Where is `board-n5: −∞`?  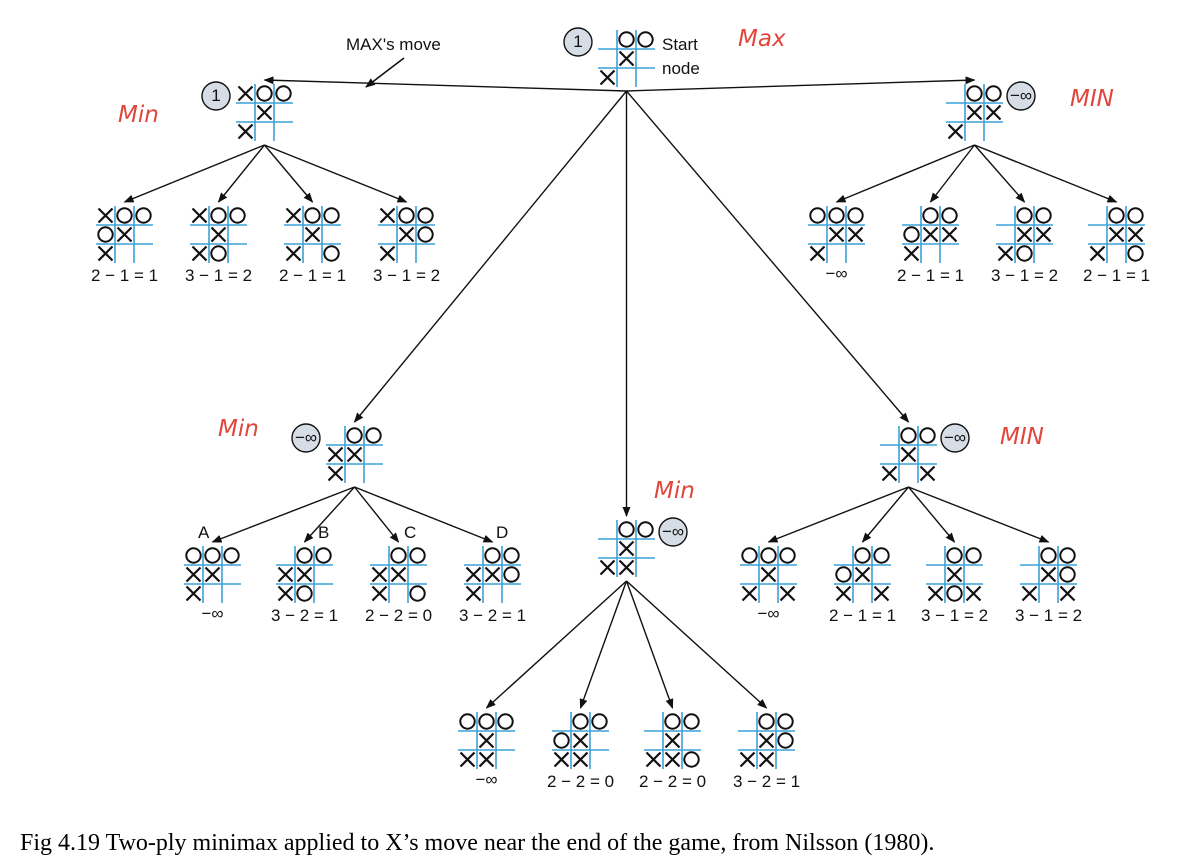 board-n5: −∞ is located at coordinates (925, 453).